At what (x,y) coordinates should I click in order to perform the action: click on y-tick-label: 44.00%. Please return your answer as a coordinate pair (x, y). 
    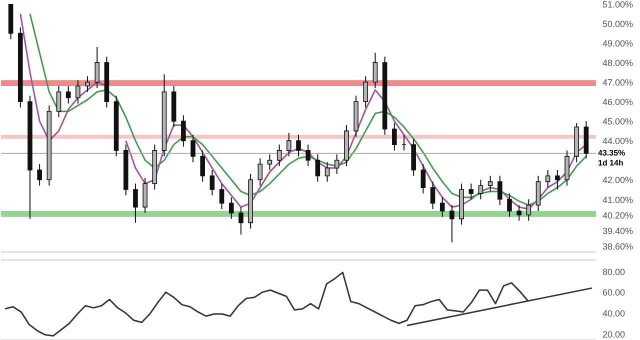
    Looking at the image, I should click on (618, 141).